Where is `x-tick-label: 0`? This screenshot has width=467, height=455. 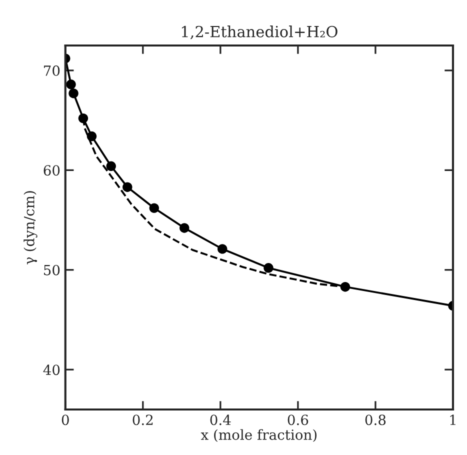 x-tick-label: 0 is located at coordinates (65, 420).